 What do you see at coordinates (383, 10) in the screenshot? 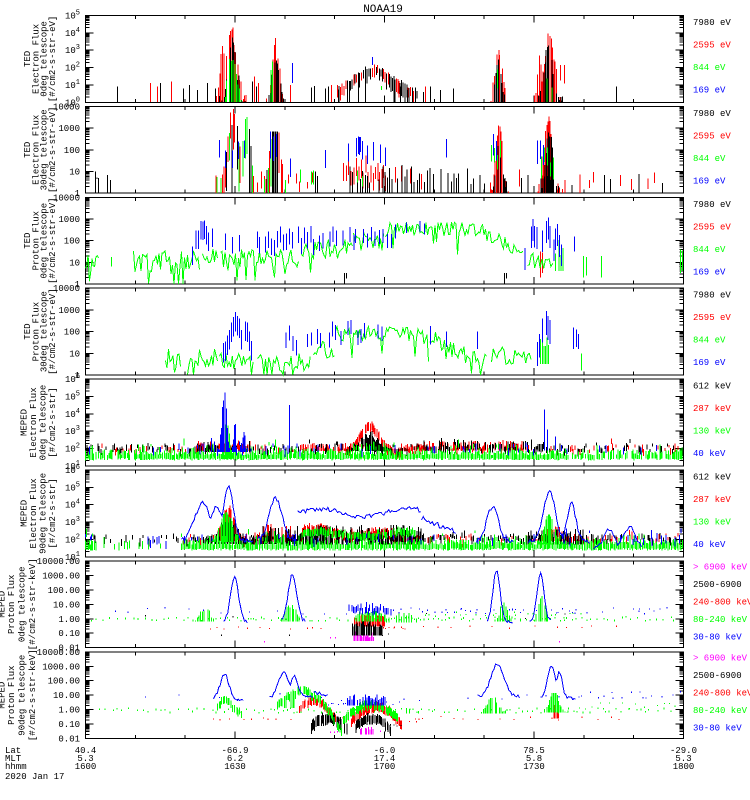
I see `svg-text: NOAA19` at bounding box center [383, 10].